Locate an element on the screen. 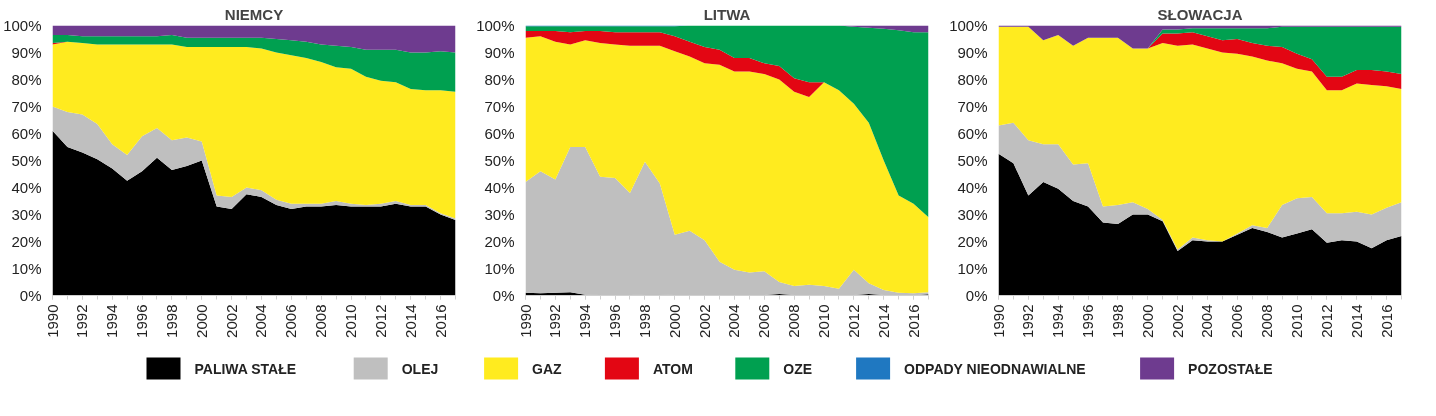  chart-title: SŁOWACJA is located at coordinates (1200, 14).